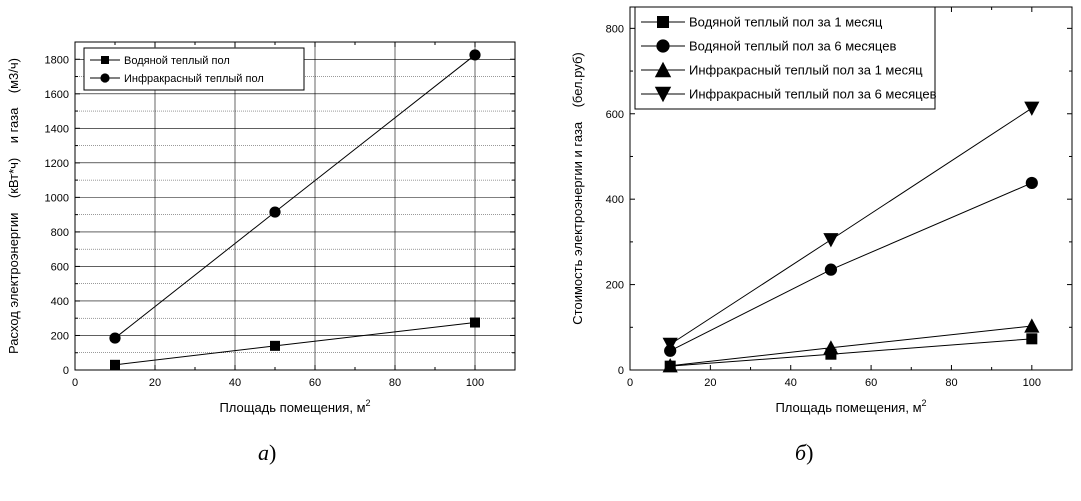  What do you see at coordinates (194, 69) in the screenshot?
I see `chart-a-legend-box` at bounding box center [194, 69].